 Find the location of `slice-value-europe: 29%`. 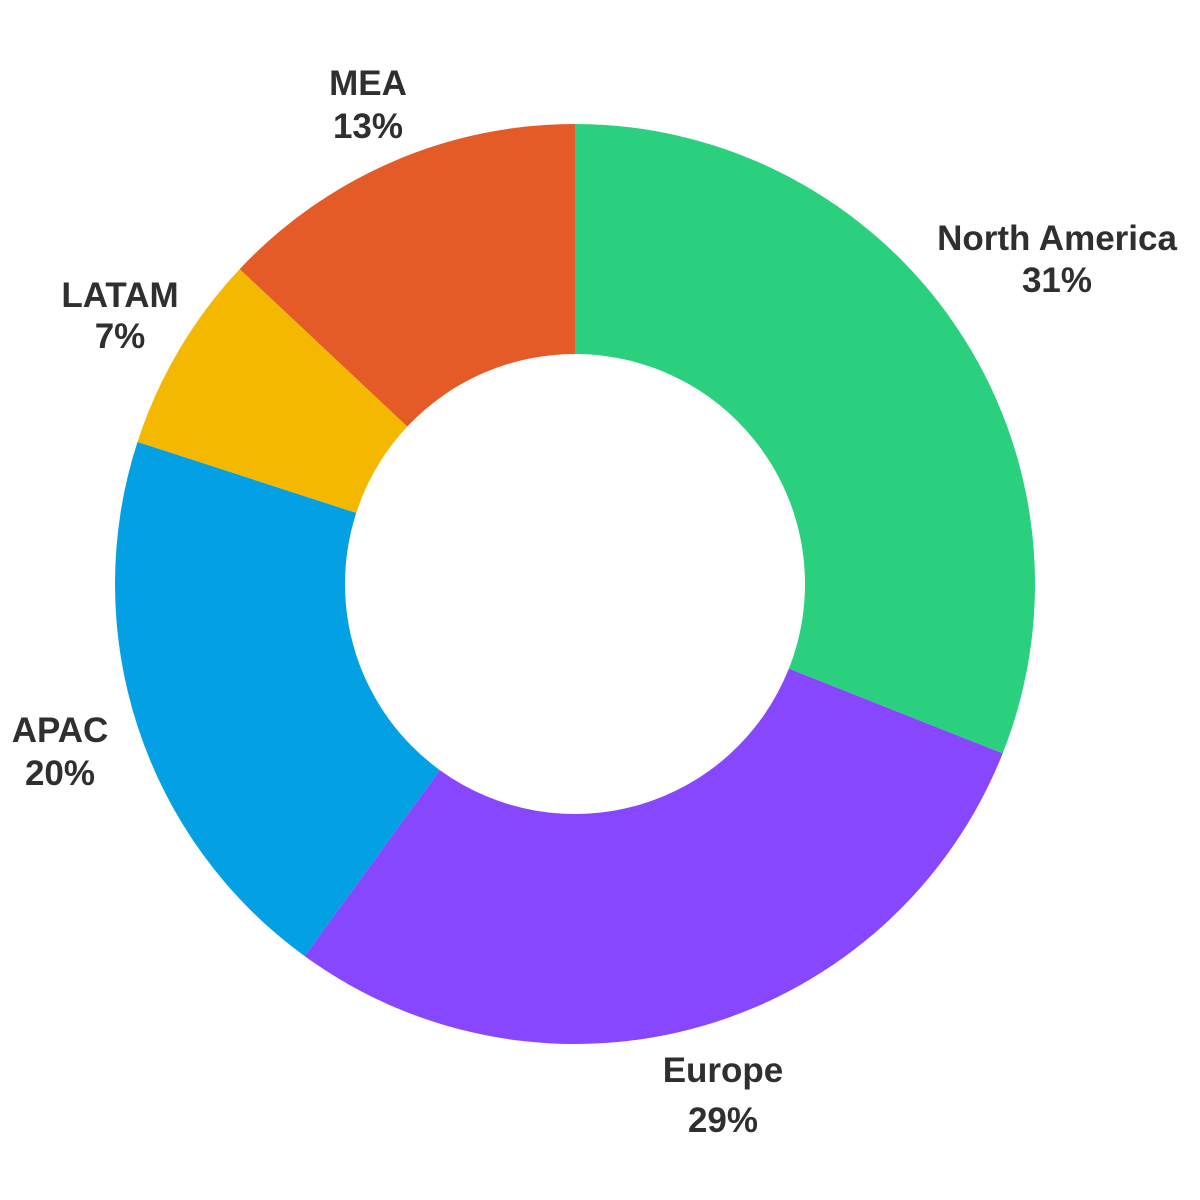

slice-value-europe: 29% is located at coordinates (723, 1120).